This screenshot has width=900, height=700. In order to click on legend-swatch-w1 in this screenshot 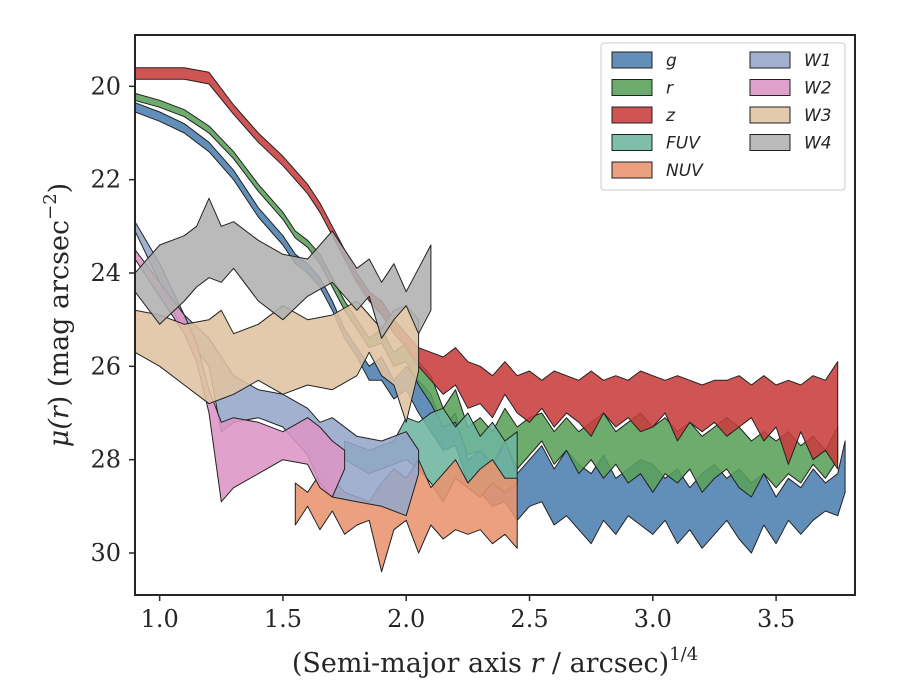, I will do `click(770, 60)`.